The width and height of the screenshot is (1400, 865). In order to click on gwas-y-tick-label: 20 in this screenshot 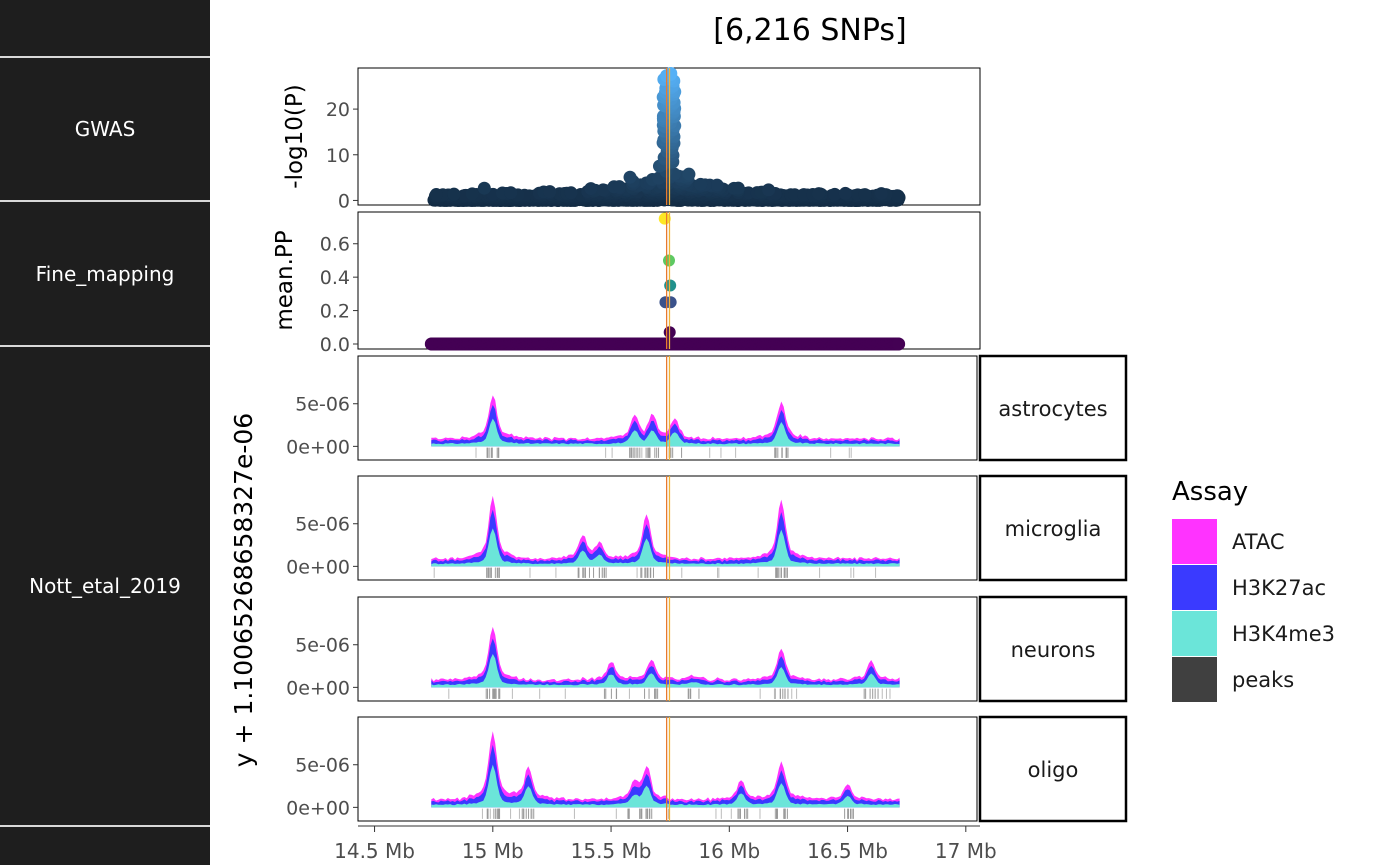, I will do `click(338, 110)`.